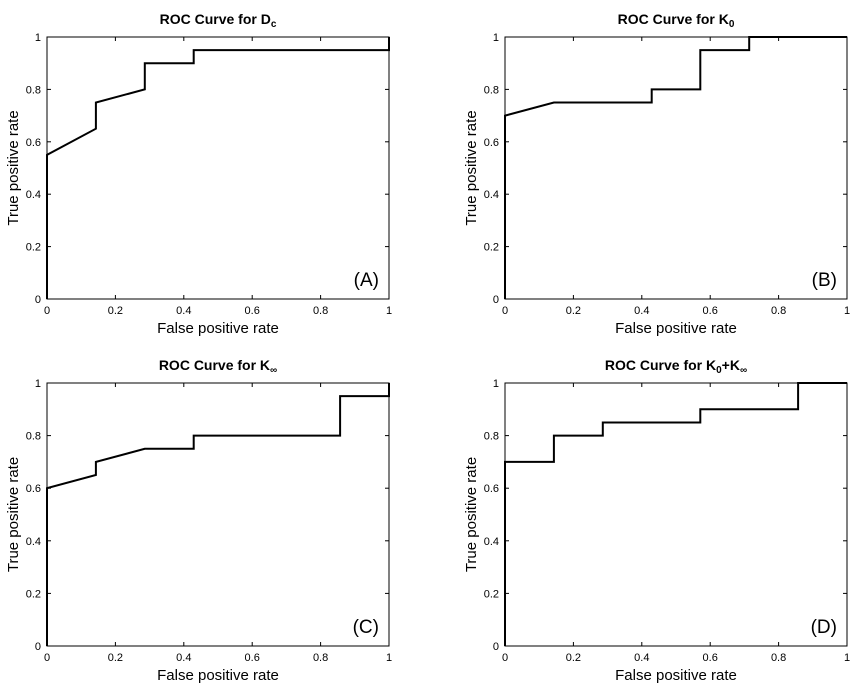 Image resolution: width=859 pixels, height=691 pixels. Describe the element at coordinates (491, 437) in the screenshot. I see `y-tick-label-d: 0.8` at that location.